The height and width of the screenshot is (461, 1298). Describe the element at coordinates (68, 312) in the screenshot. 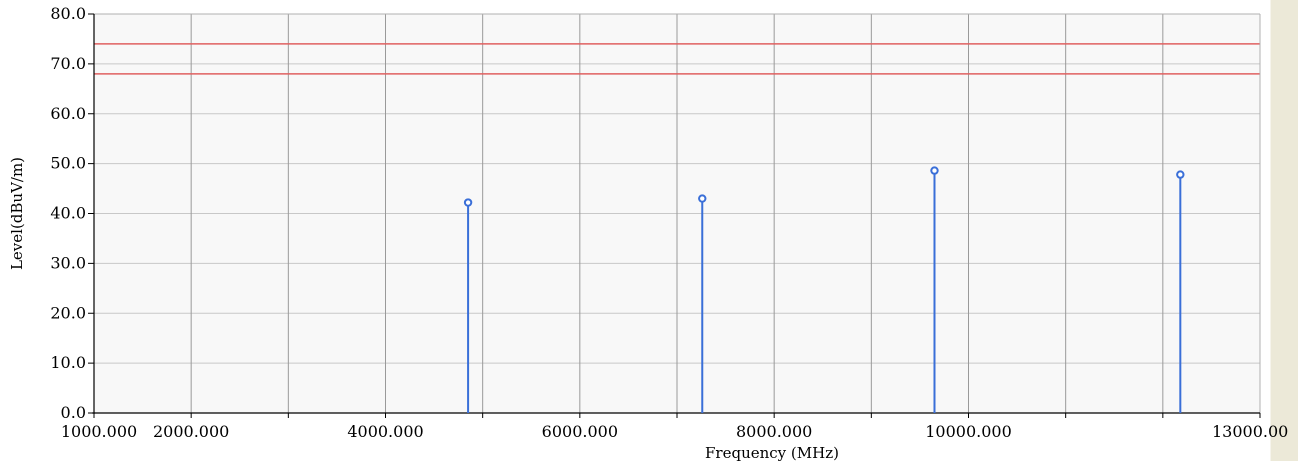

I see `y-tick-label: 20.0` at that location.